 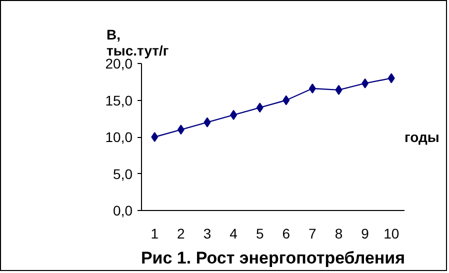 What do you see at coordinates (365, 234) in the screenshot?
I see `x-tick-label: 9` at bounding box center [365, 234].